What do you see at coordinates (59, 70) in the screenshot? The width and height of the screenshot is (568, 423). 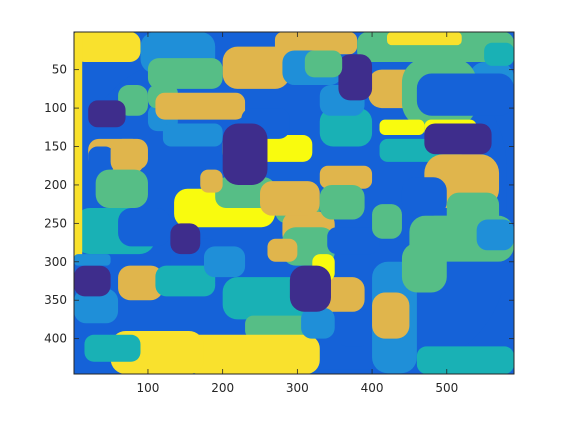 I see `y-tick-label: 50` at bounding box center [59, 70].